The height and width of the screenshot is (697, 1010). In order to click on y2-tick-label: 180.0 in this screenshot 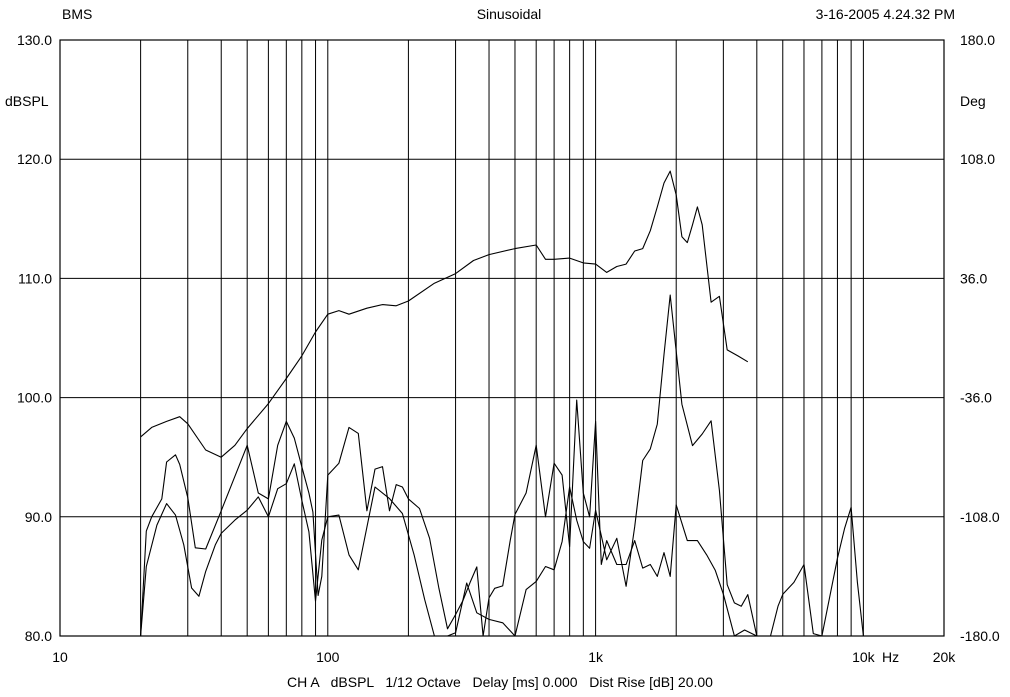, I will do `click(977, 40)`.